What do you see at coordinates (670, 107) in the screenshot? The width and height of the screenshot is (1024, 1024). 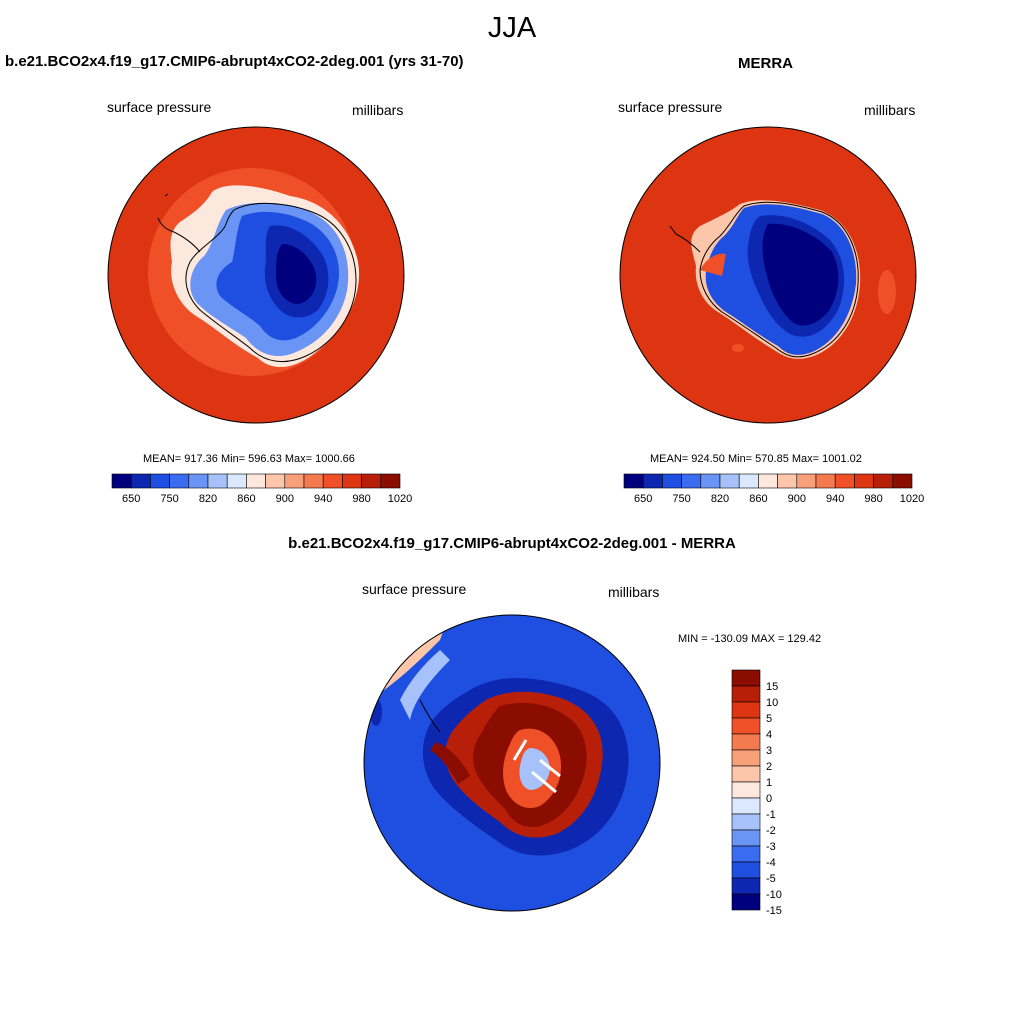 I see `panel2-variable-label: surface pressure` at bounding box center [670, 107].